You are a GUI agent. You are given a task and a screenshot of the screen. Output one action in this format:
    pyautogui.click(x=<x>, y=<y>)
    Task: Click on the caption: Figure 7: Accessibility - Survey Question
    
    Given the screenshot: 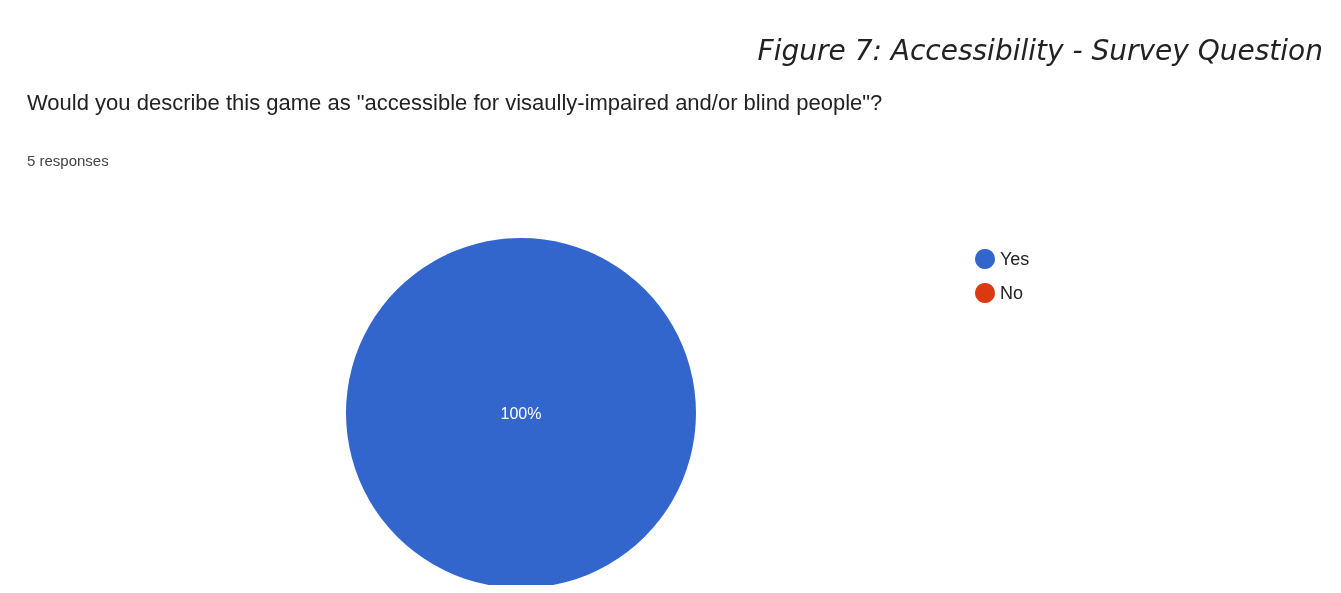 What is the action you would take?
    pyautogui.click(x=1040, y=50)
    